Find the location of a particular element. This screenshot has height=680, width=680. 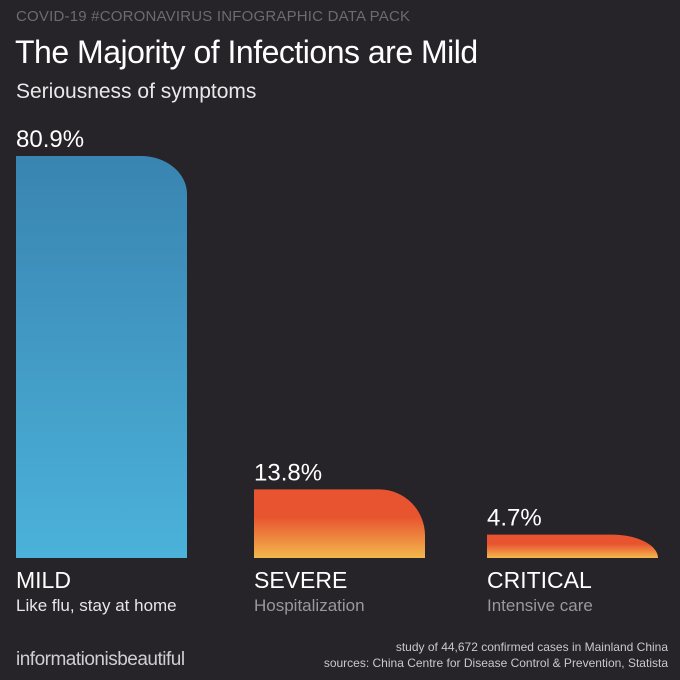

value-label: 4.7% is located at coordinates (514, 518).